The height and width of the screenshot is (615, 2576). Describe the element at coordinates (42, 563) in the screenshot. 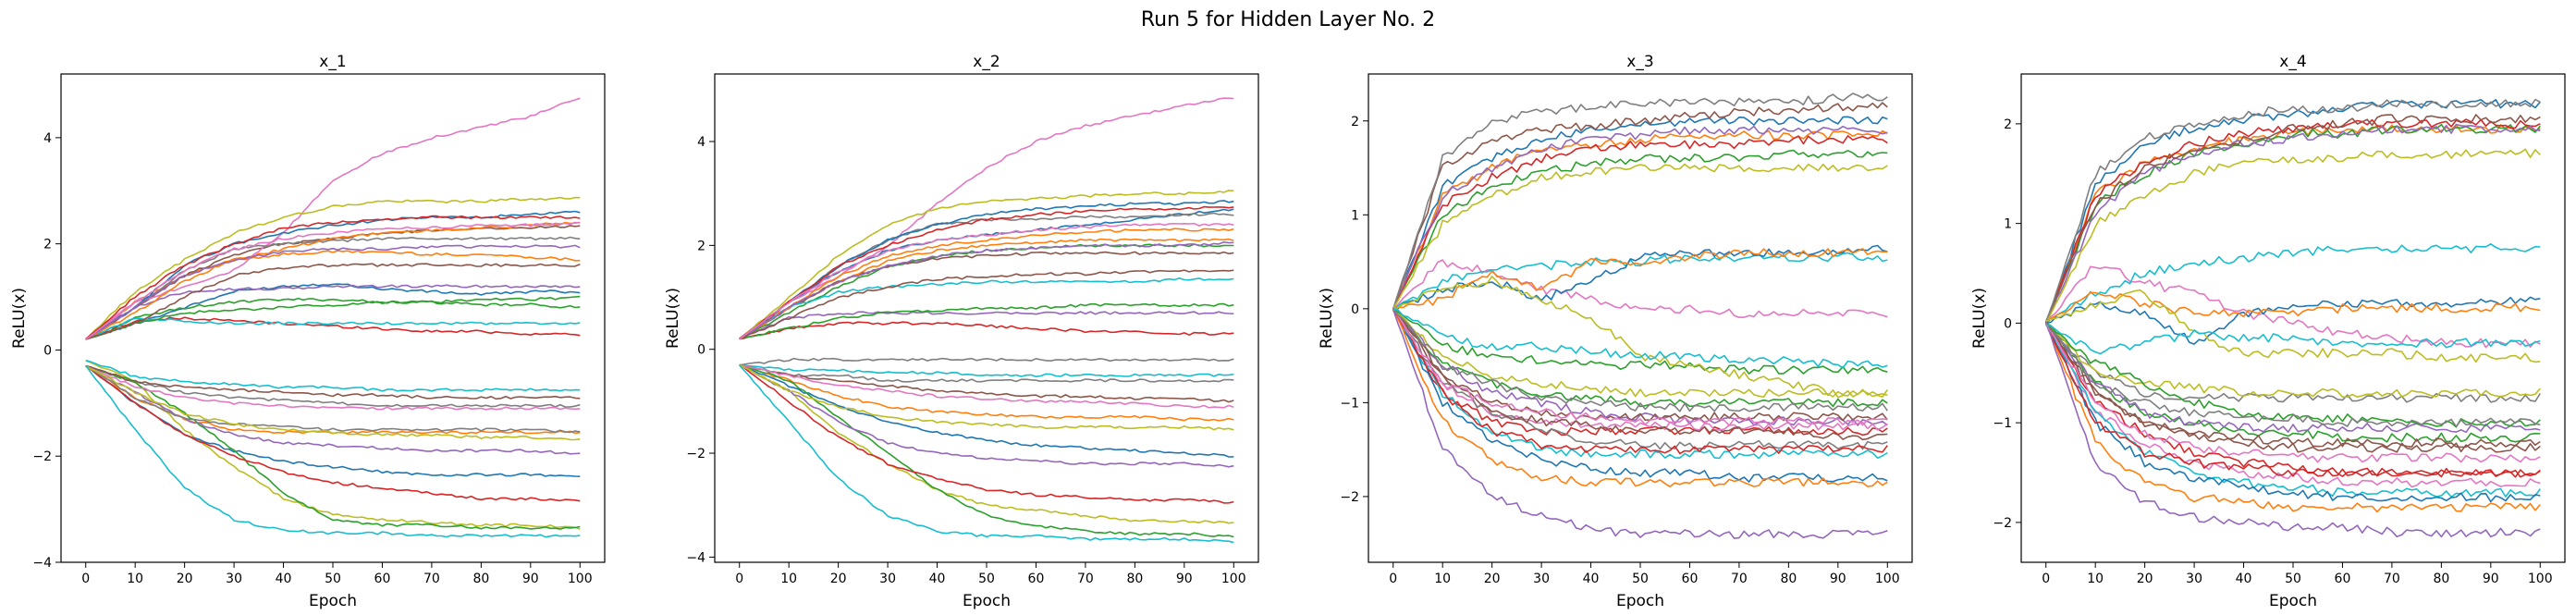

I see `y-tick-label: −4` at that location.